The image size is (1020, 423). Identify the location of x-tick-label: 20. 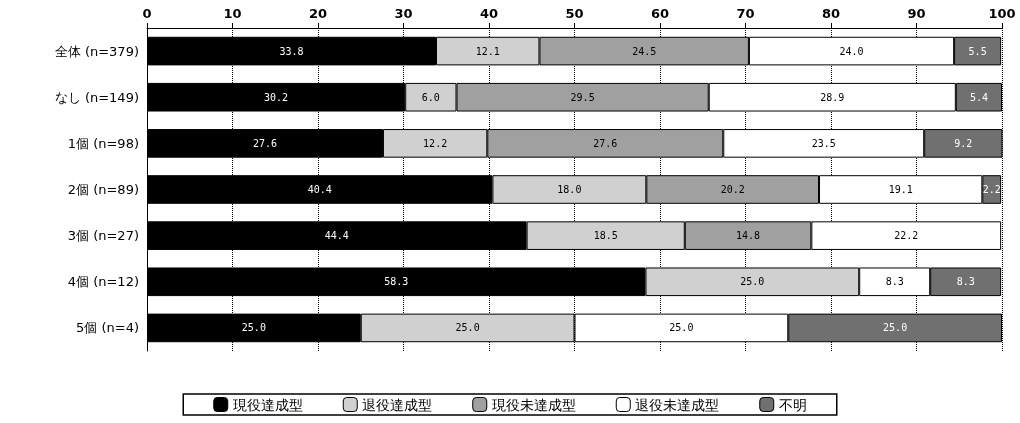
(318, 13).